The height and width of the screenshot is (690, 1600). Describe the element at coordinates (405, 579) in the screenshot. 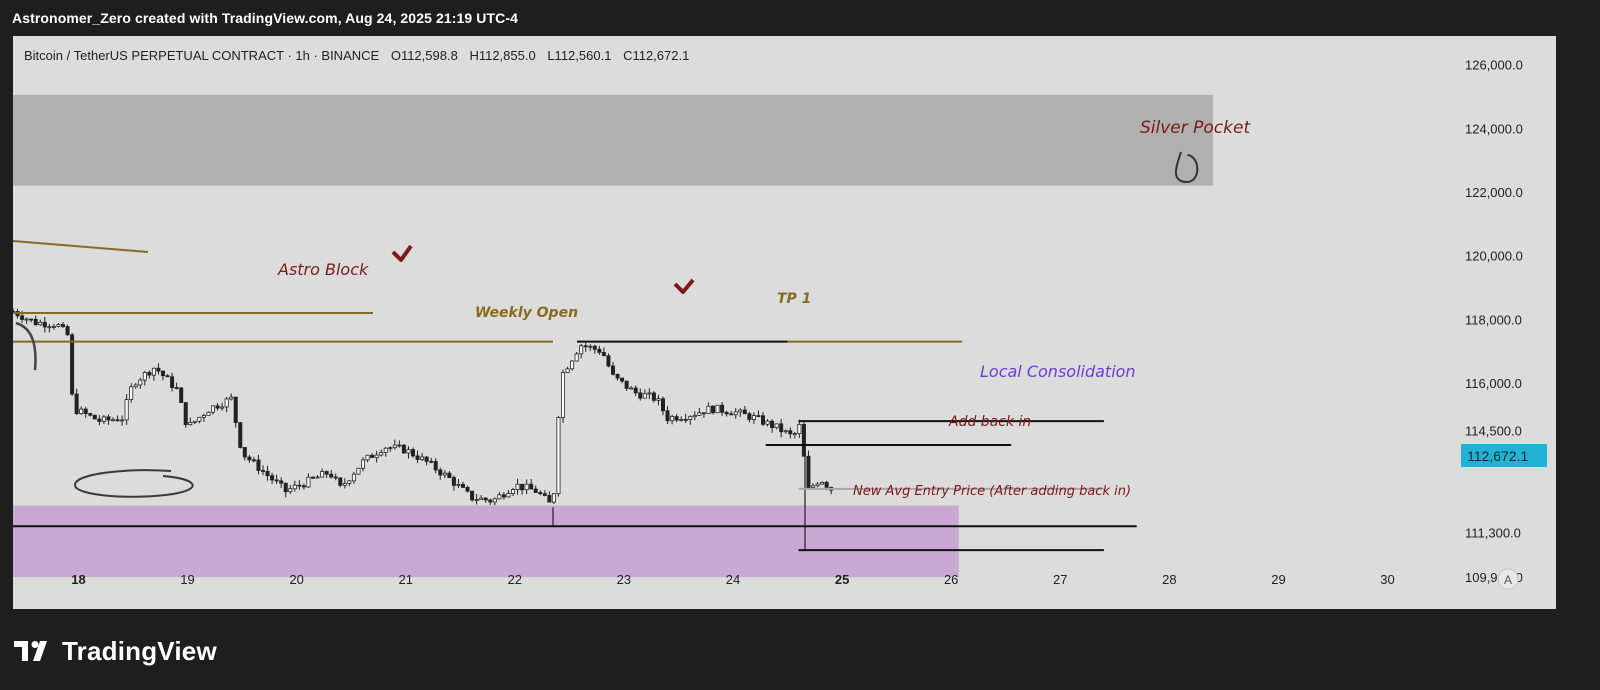

I see `time-tick-label: 21` at that location.